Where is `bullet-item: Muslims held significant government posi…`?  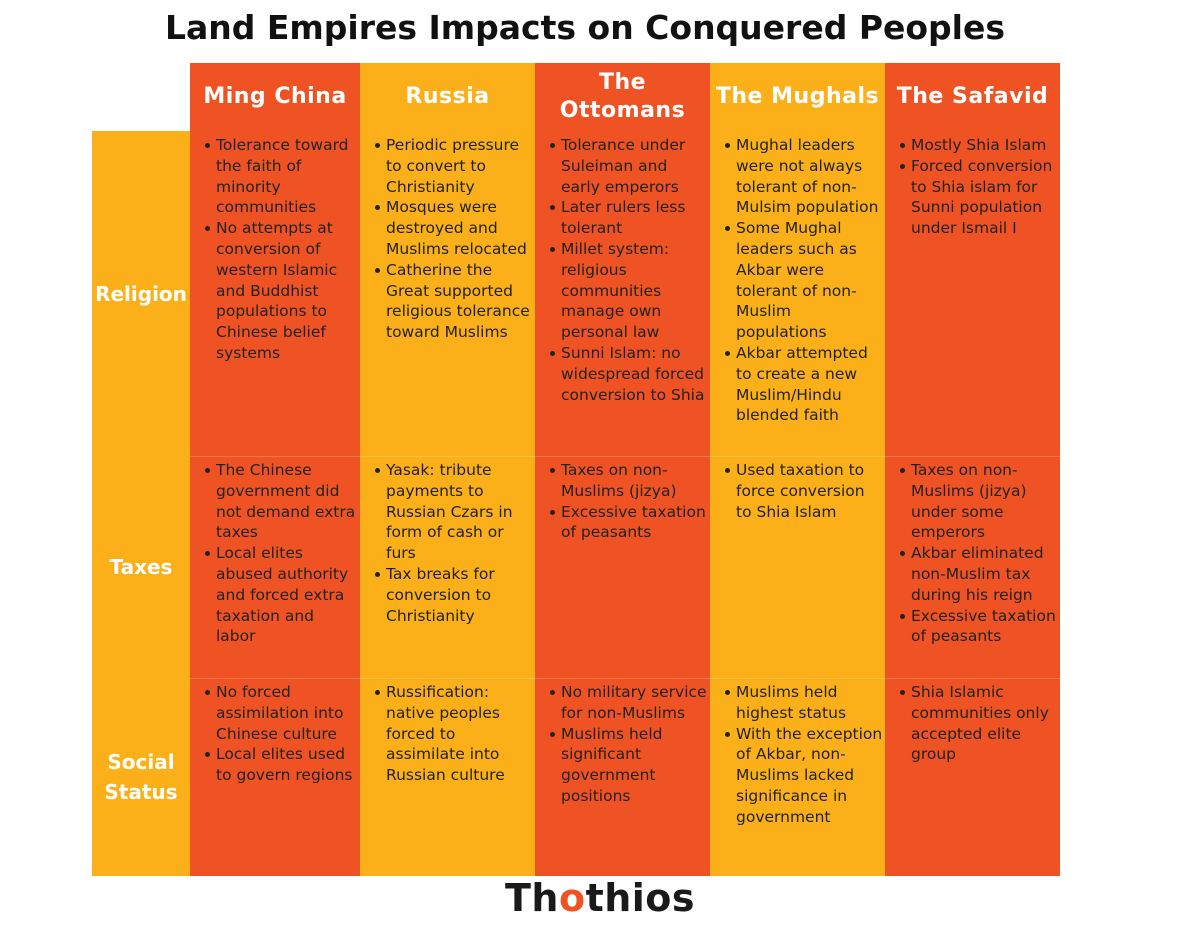
bullet-item: Muslims held significant government posi… is located at coordinates (627, 765).